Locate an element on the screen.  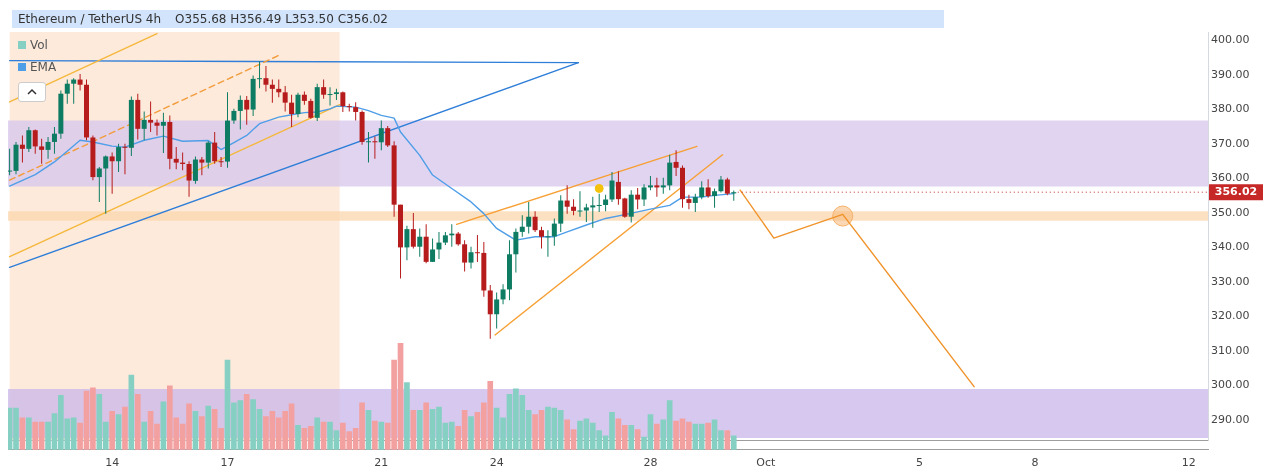
annotation: 356.02 is located at coordinates (1236, 192).